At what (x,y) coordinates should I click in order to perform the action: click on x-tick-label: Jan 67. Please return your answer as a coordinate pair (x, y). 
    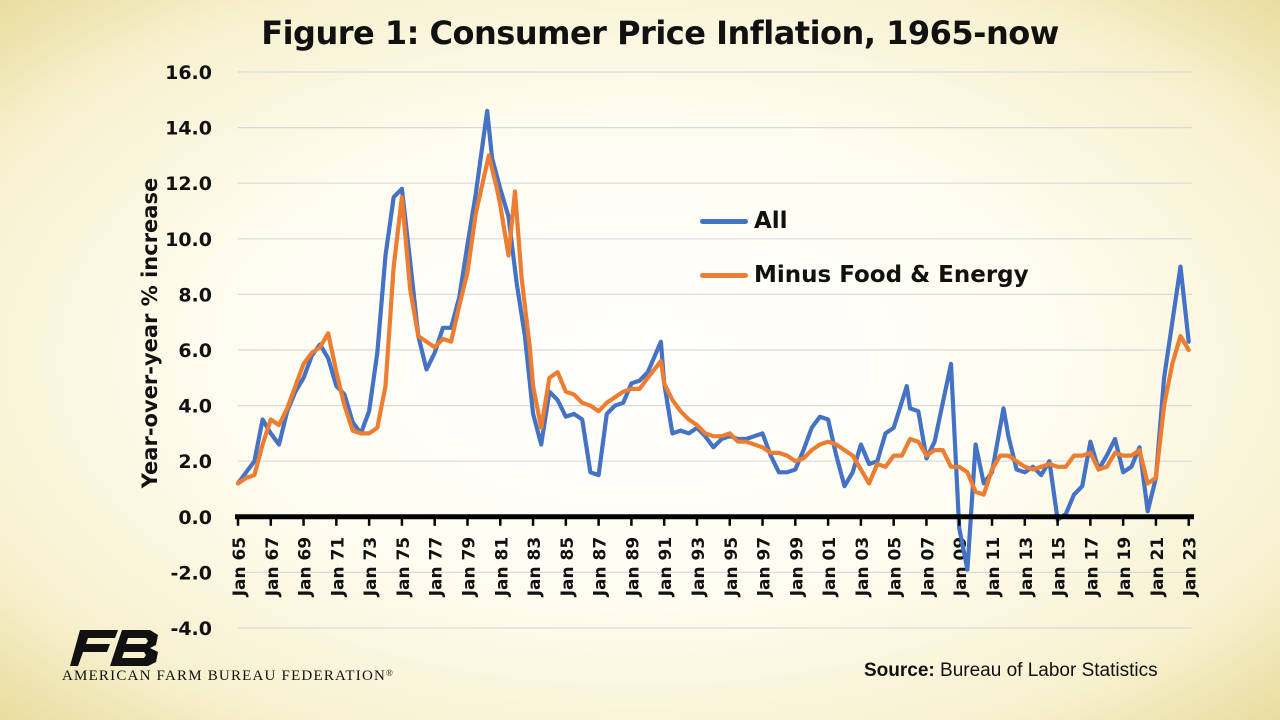
    Looking at the image, I should click on (273, 567).